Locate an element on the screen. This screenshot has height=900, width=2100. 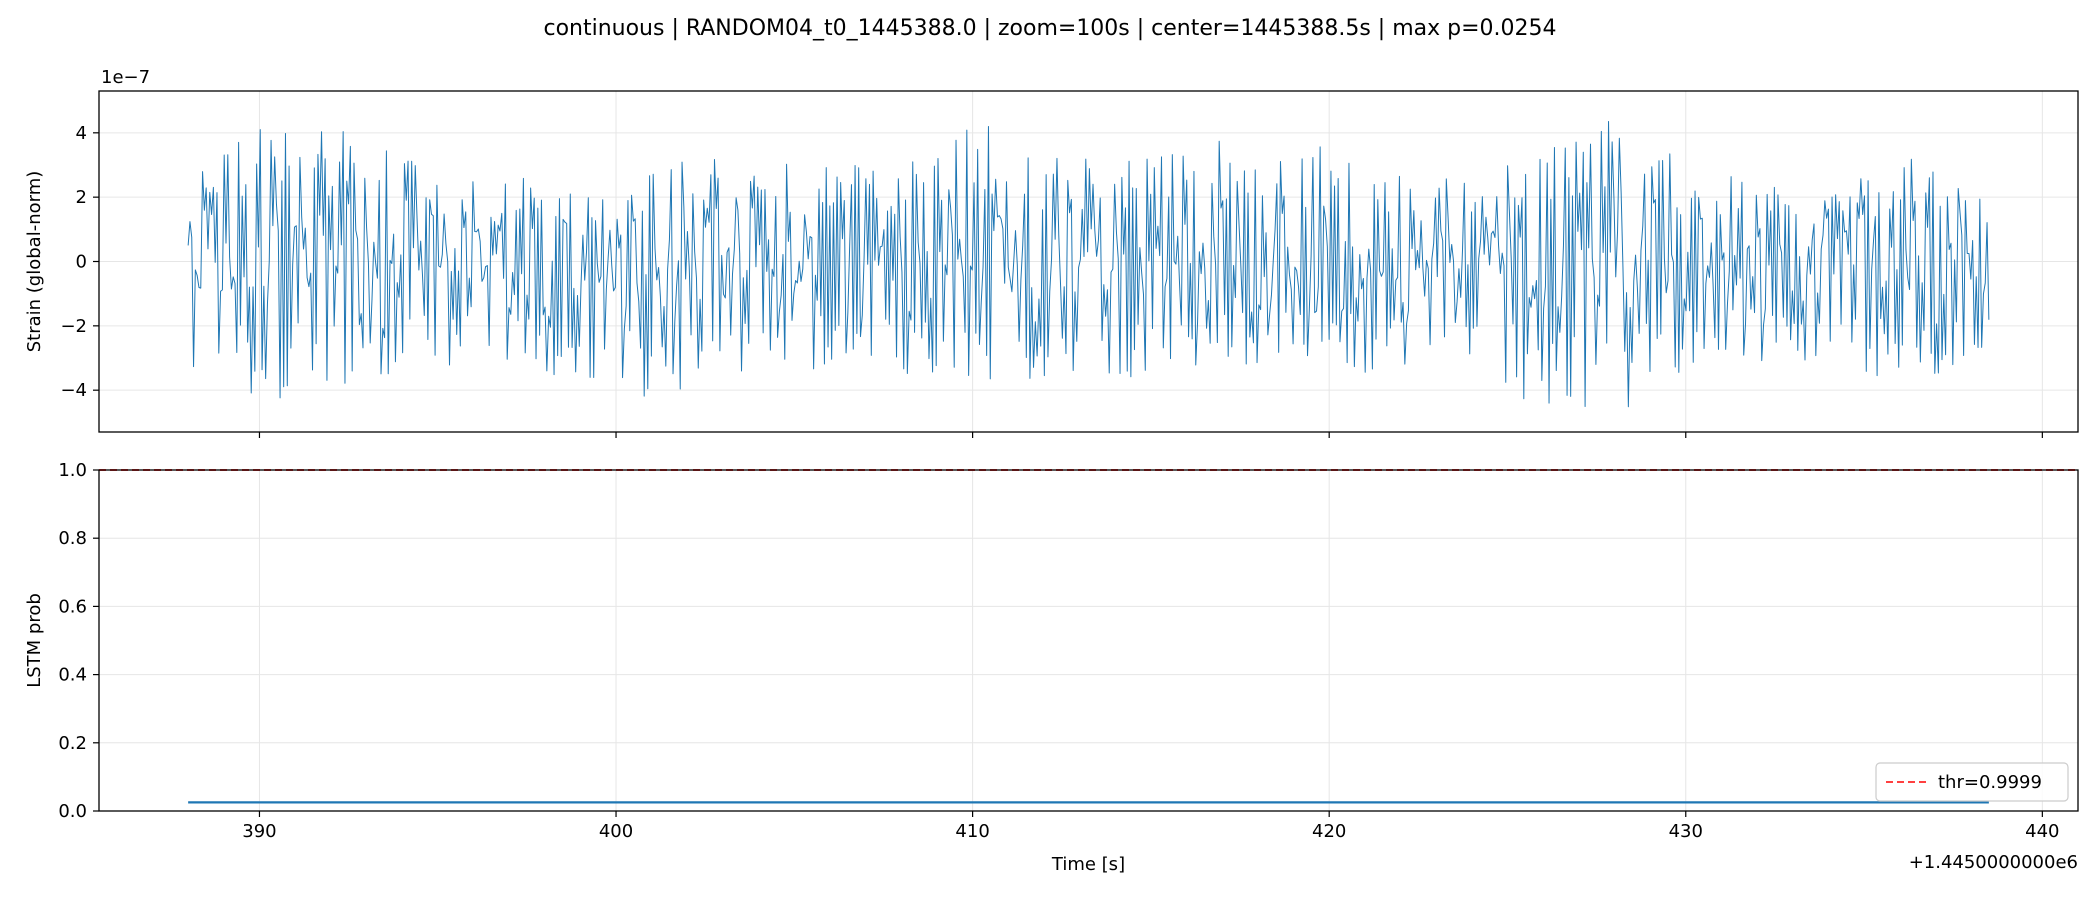
strain-y-exponent: 1e−7 is located at coordinates (125, 77).